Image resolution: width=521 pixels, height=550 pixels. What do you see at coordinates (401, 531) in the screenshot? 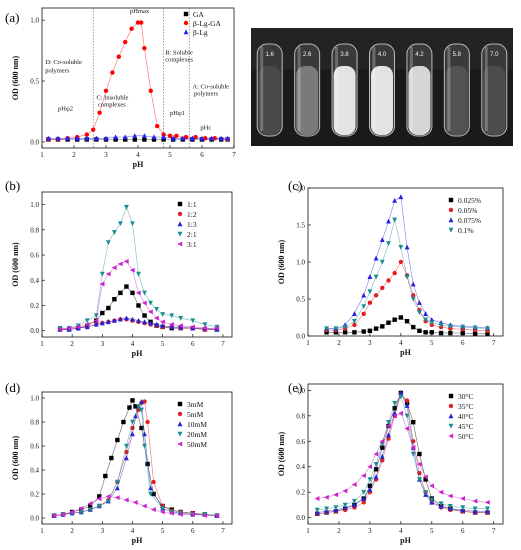
I see `x-tick-label: 4` at bounding box center [401, 531].